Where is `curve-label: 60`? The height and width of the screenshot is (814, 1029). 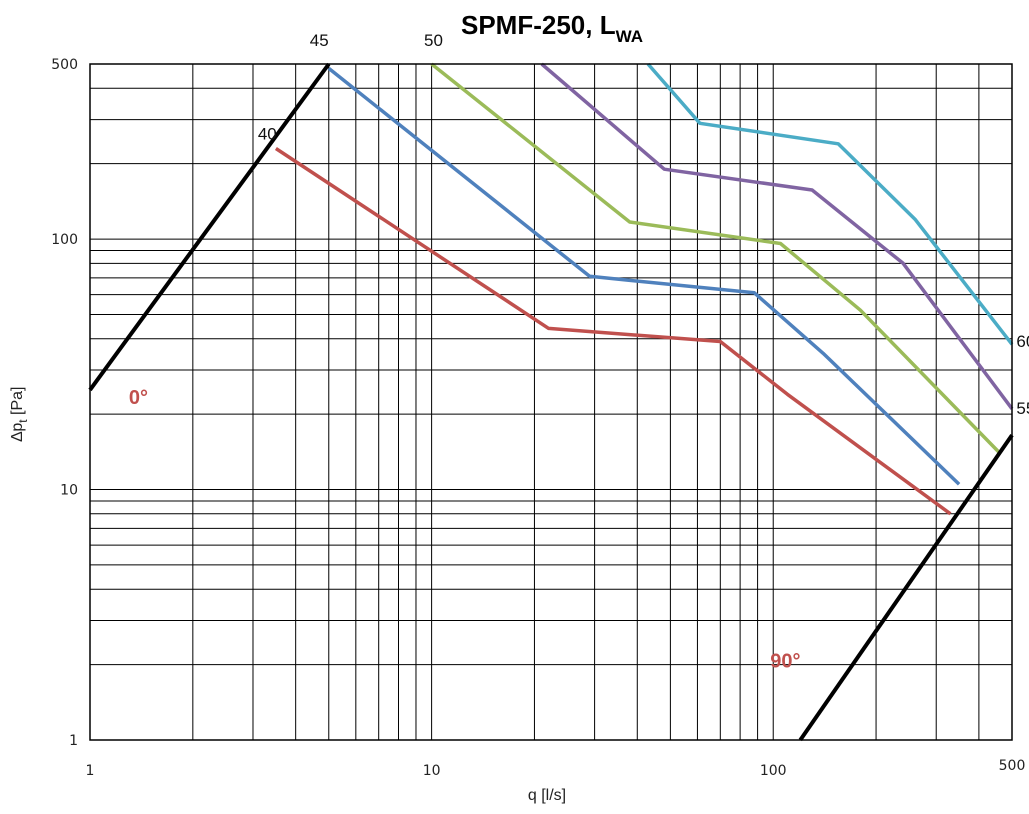
curve-label: 60 is located at coordinates (1022, 341).